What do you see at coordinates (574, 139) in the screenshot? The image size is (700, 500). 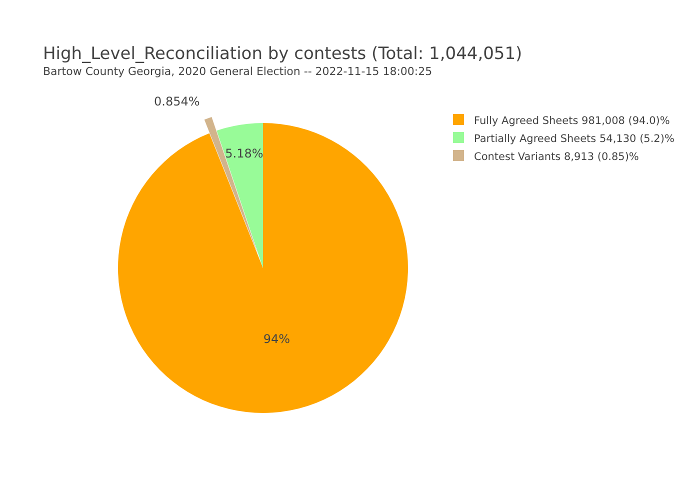 I see `legend-label: Partially Agreed Sheets 54,130 (5.2)%` at bounding box center [574, 139].